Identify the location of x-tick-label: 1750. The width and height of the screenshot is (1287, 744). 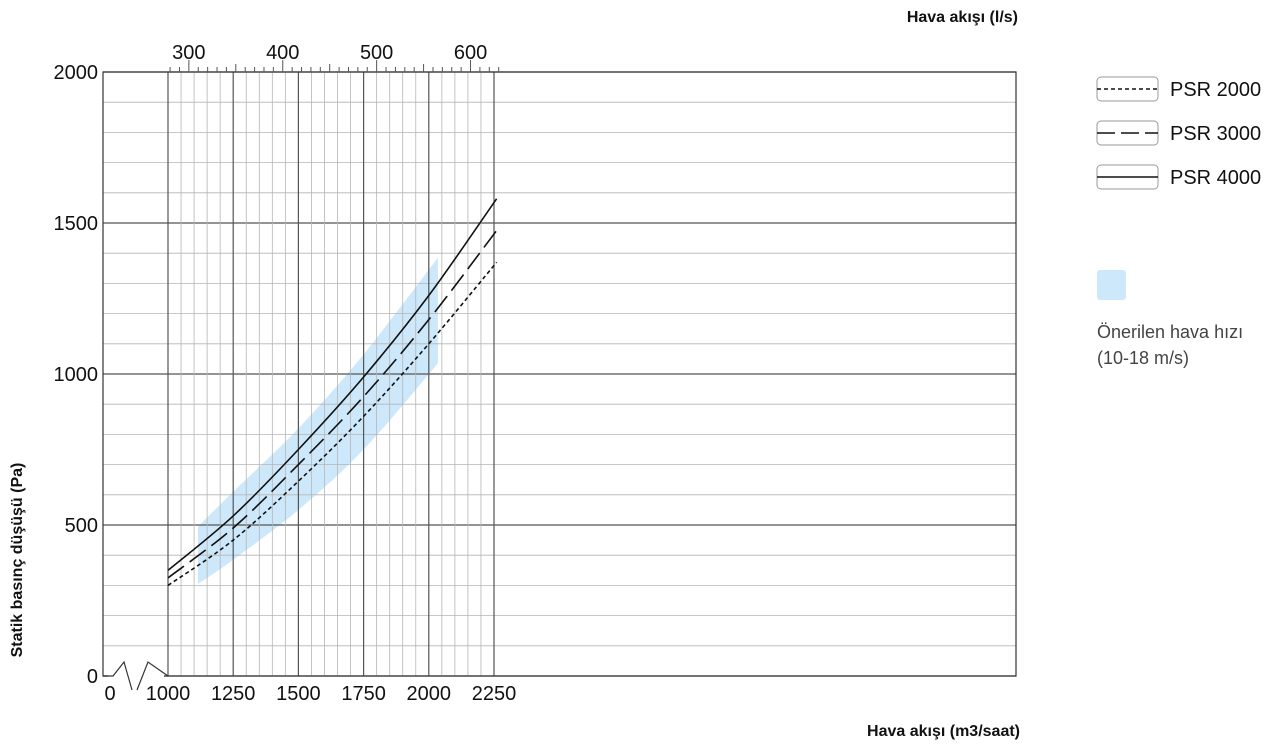
(363, 694).